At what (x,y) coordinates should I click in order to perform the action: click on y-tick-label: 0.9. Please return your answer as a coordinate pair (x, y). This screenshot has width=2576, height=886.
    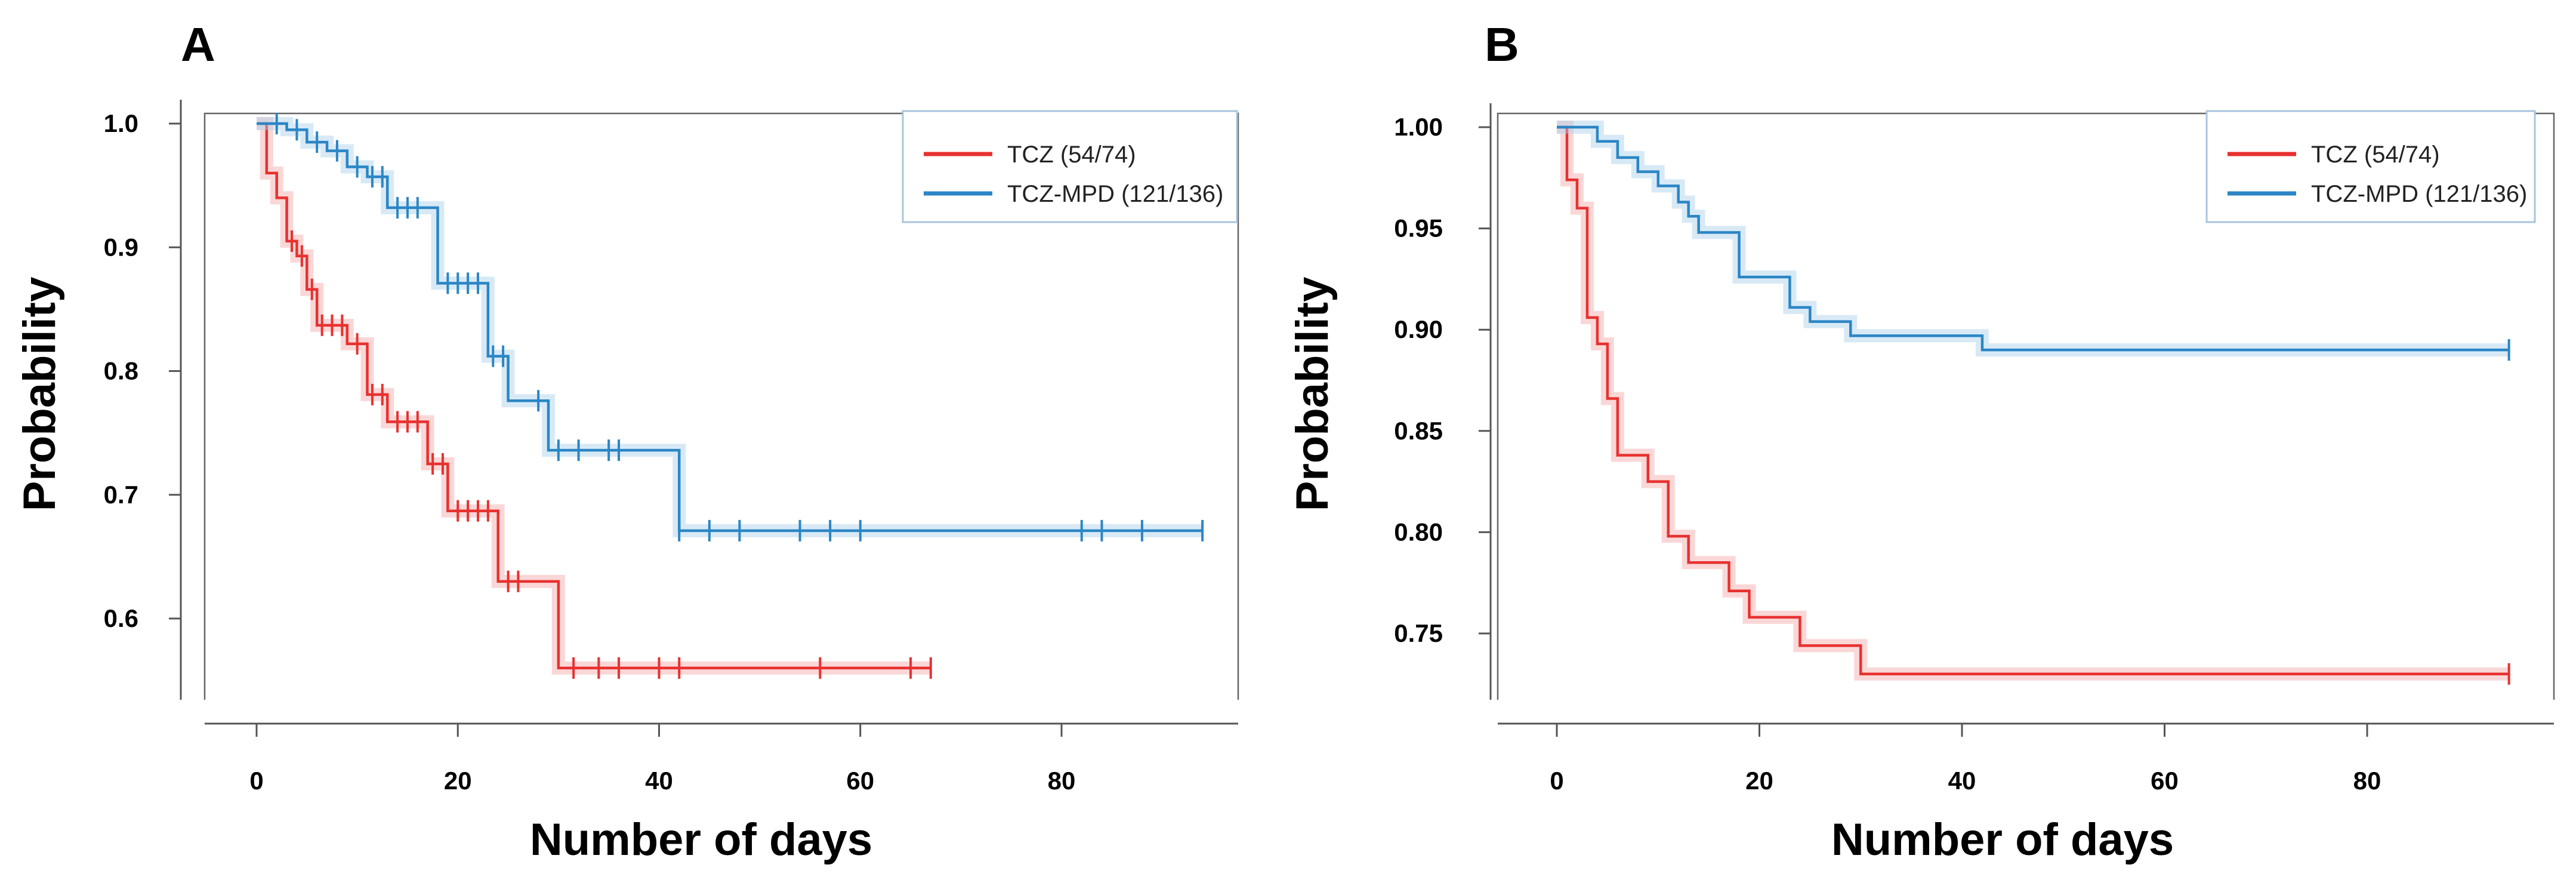
    Looking at the image, I should click on (121, 247).